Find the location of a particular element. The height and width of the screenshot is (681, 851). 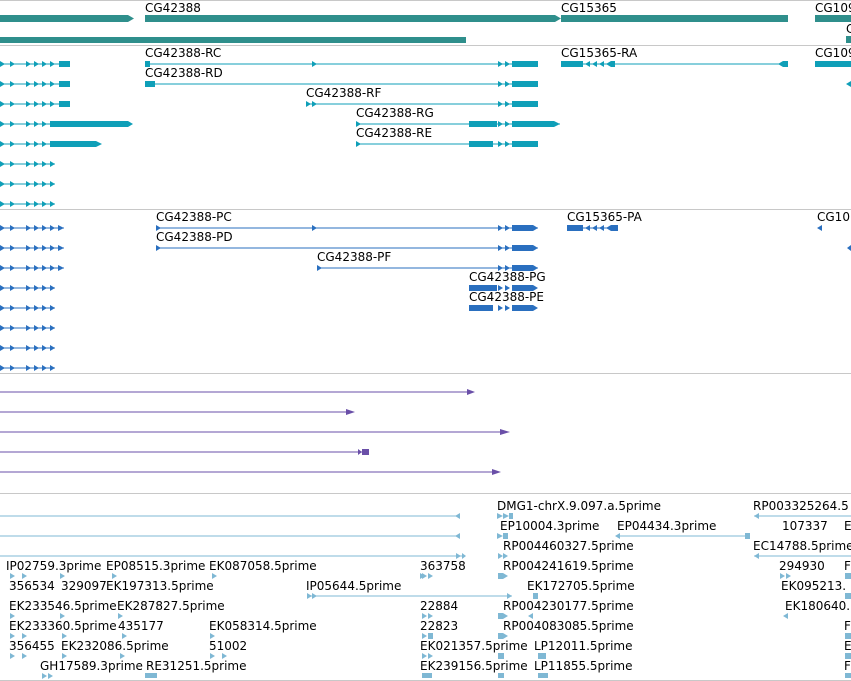

transcript-label: CG42388-RG is located at coordinates (395, 113).